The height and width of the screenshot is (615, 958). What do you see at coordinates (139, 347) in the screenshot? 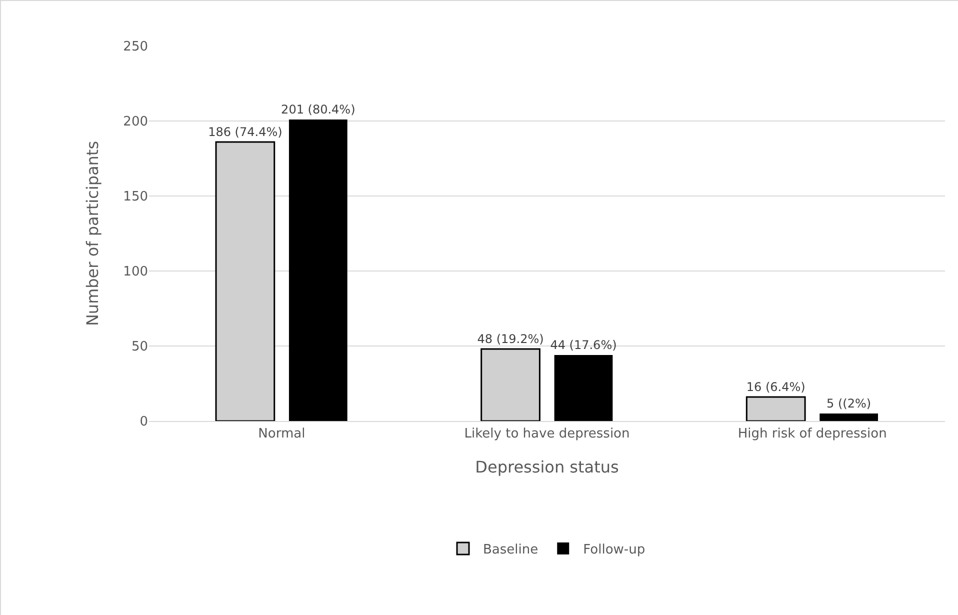
I see `y-tick-label: 50` at bounding box center [139, 347].